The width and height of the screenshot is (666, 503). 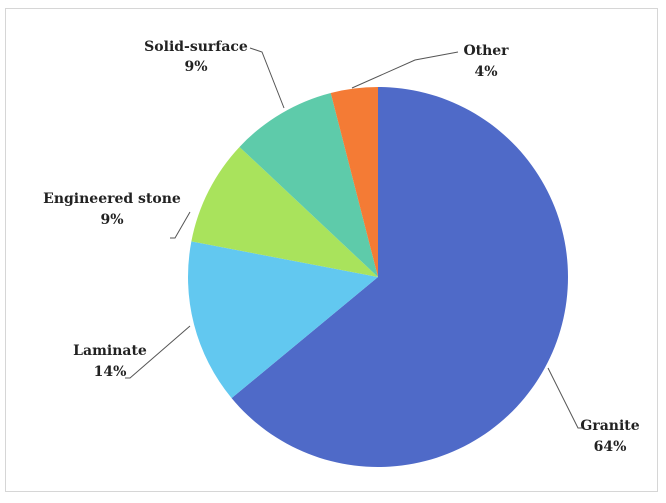 I want to click on leader-line-solid-surface, so click(x=267, y=78).